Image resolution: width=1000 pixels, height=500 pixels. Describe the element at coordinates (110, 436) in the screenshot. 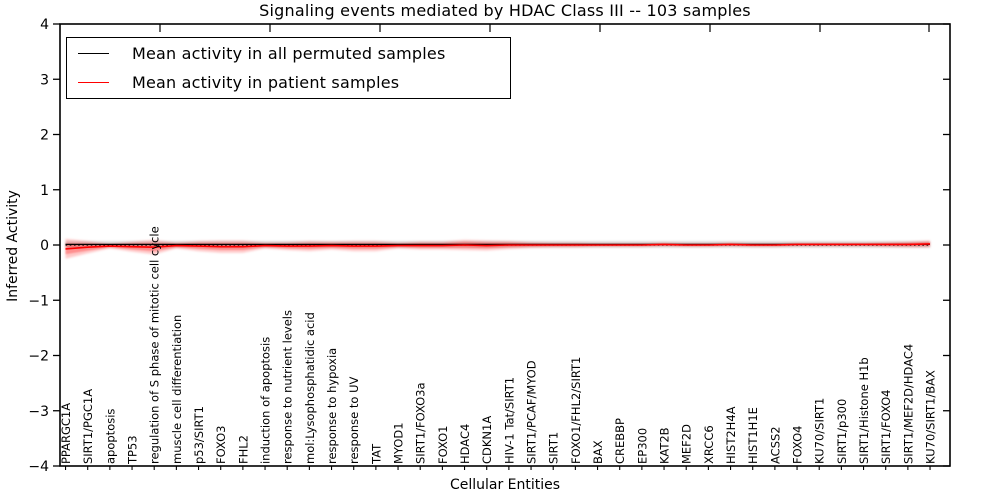

I see `x-category-label: apoptosis` at that location.